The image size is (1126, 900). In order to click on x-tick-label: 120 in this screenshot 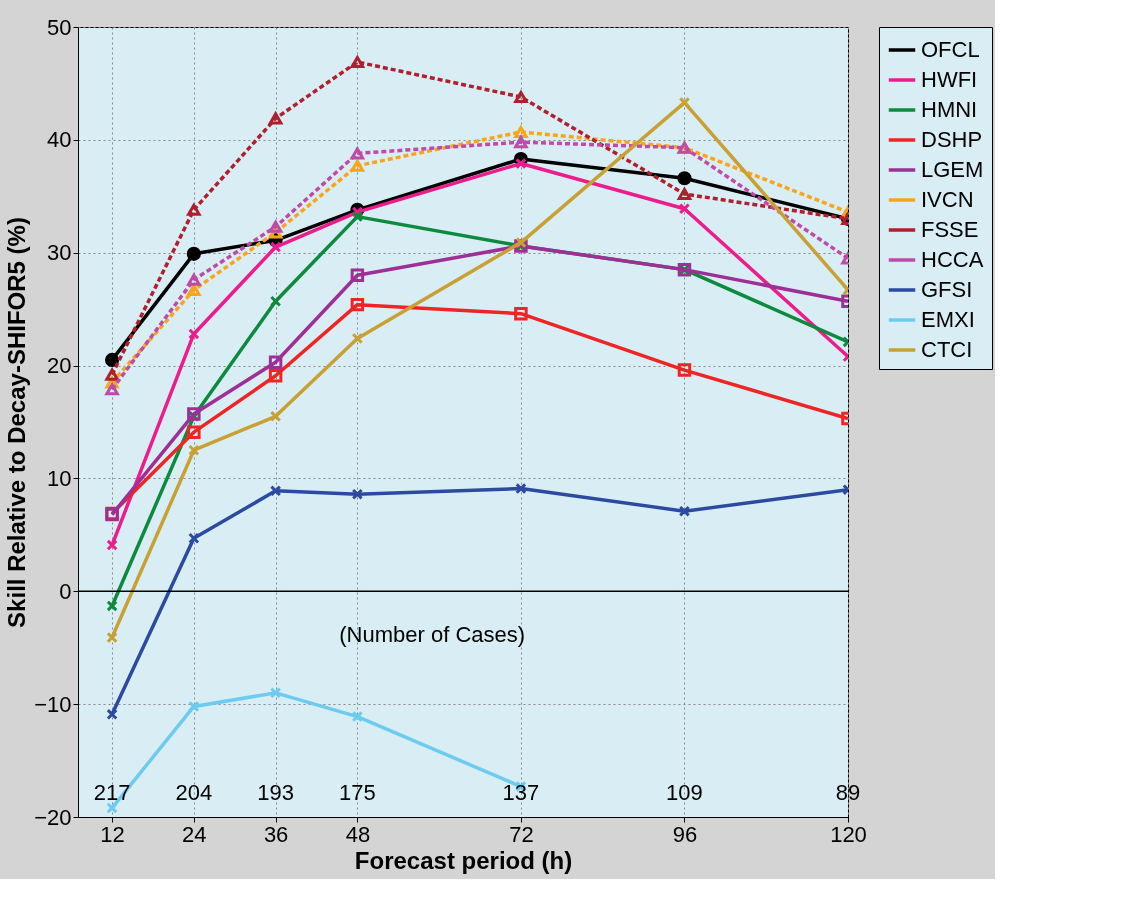, I will do `click(848, 834)`.